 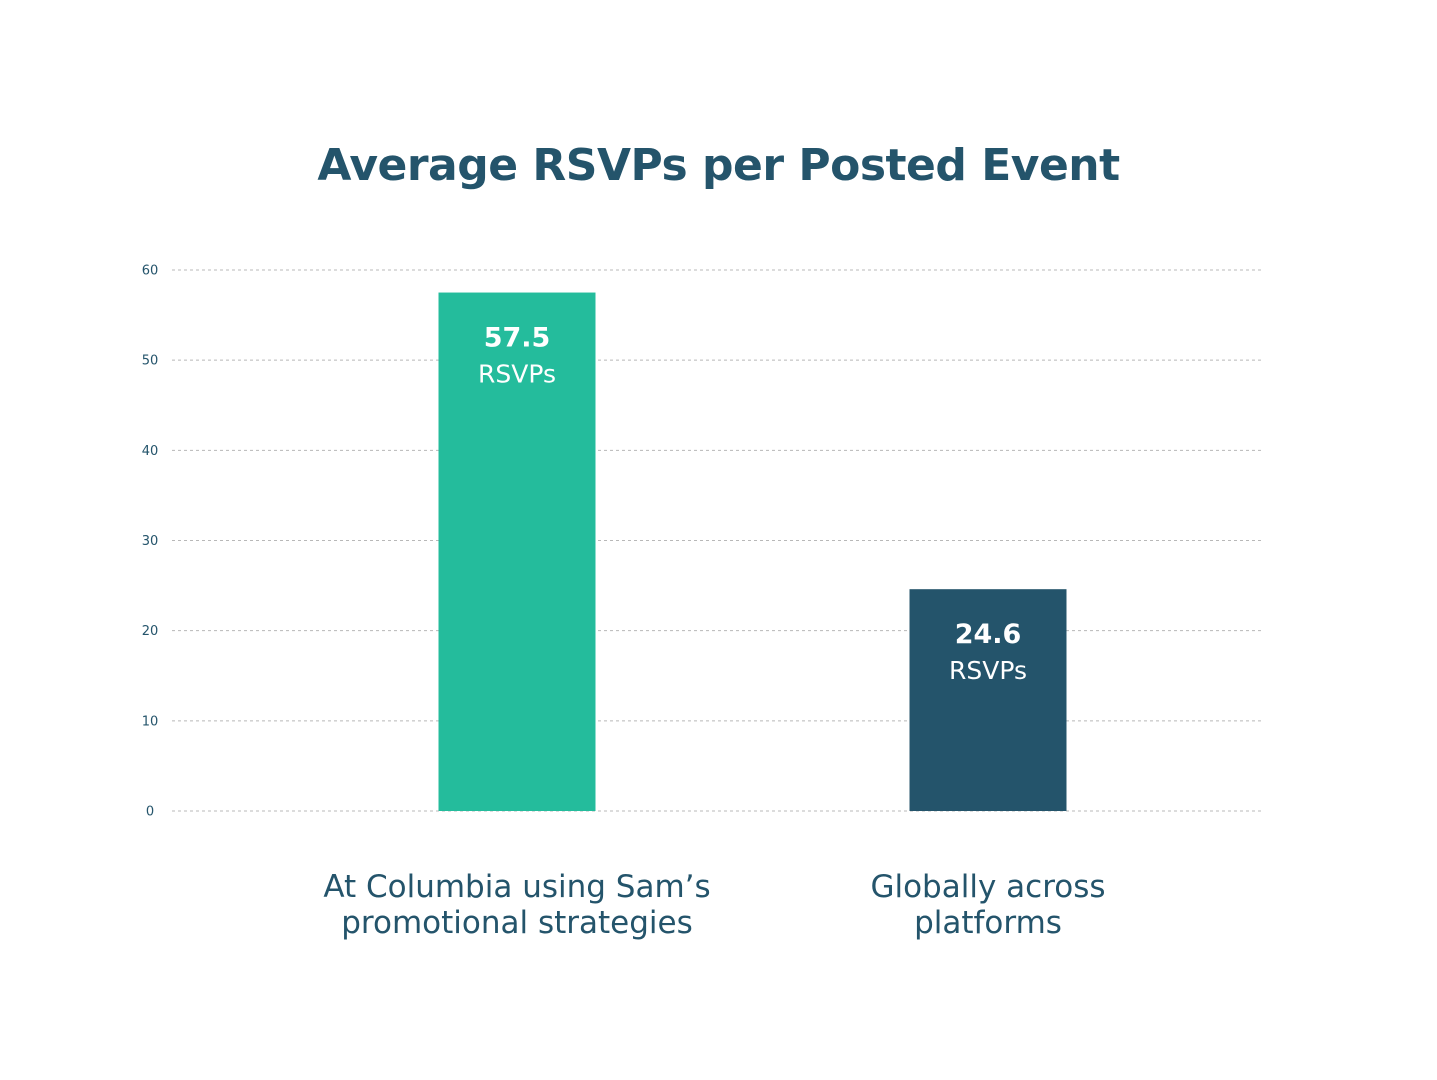 I want to click on y-axis-ticks: 0 10 20 30 40 50 60, so click(x=150, y=542).